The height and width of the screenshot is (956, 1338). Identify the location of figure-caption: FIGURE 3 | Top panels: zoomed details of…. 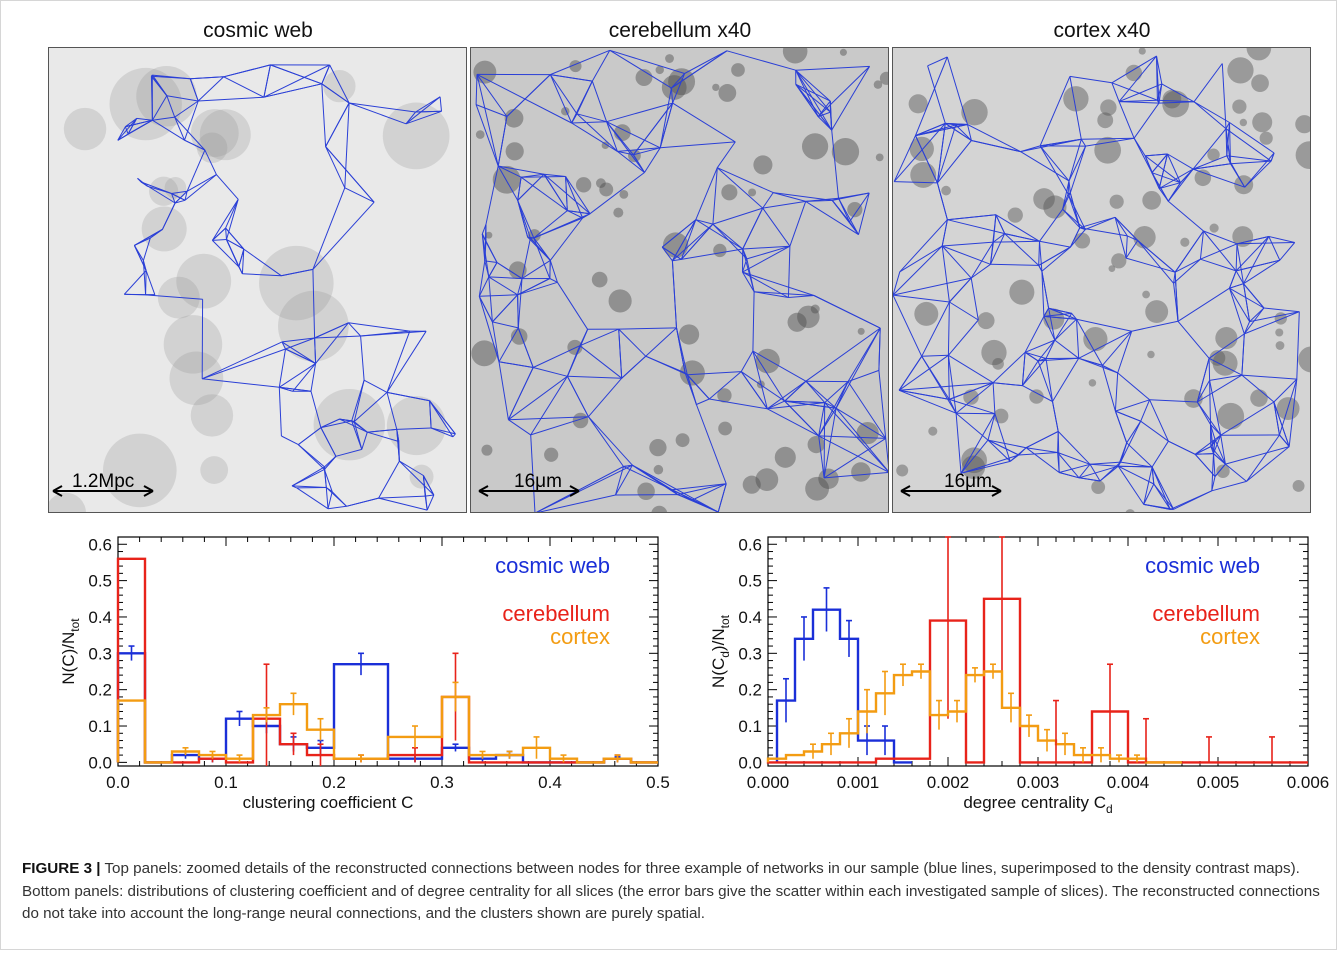
(672, 892).